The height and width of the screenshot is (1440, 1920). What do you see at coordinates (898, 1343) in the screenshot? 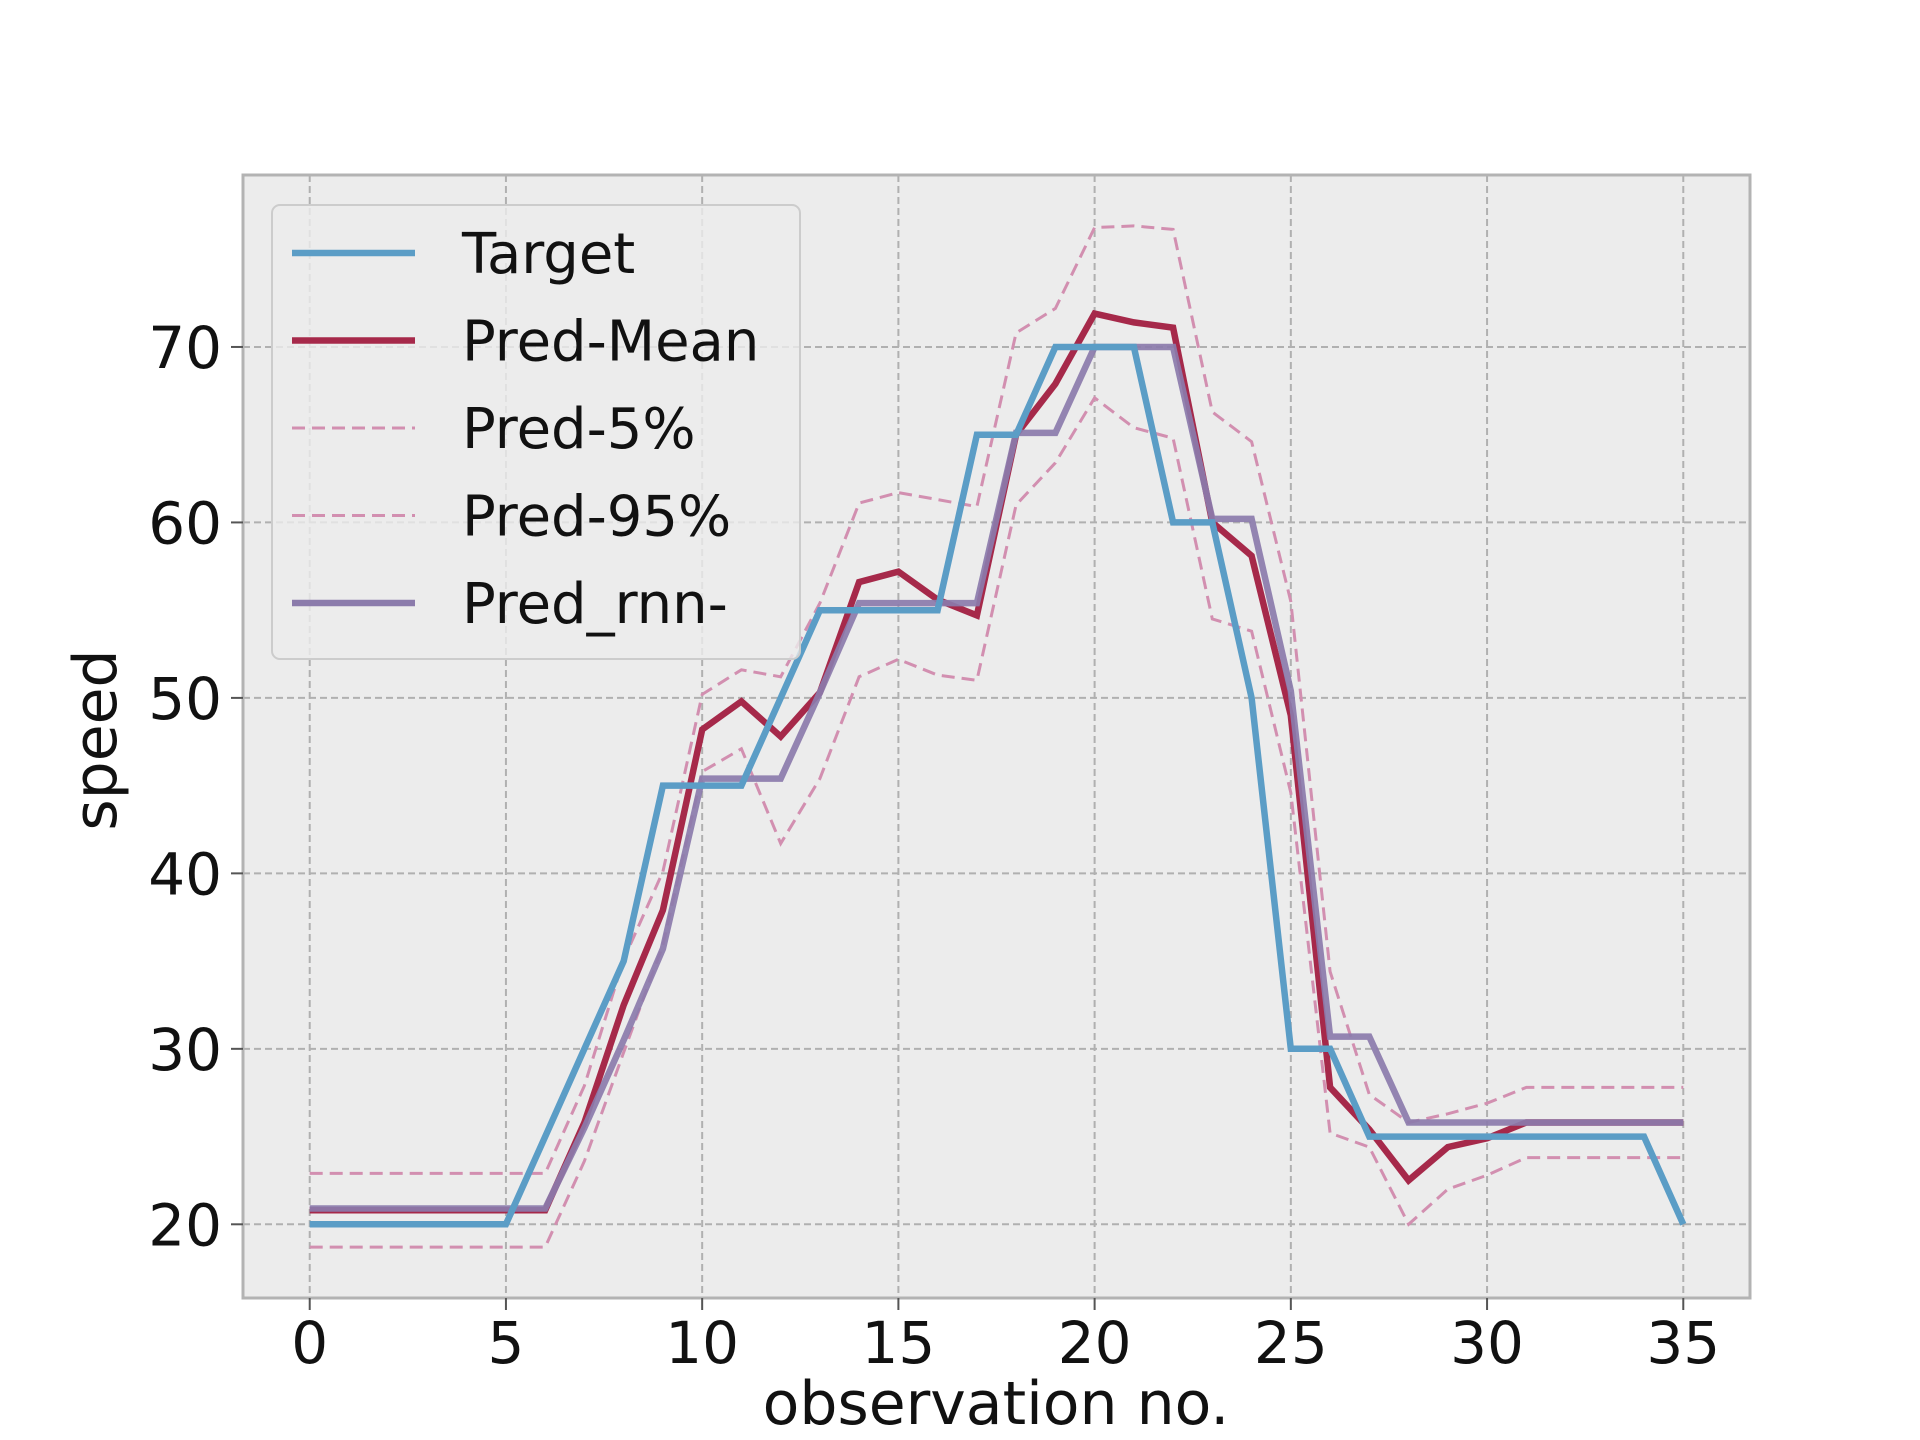
I see `x-tick-label: 15` at bounding box center [898, 1343].